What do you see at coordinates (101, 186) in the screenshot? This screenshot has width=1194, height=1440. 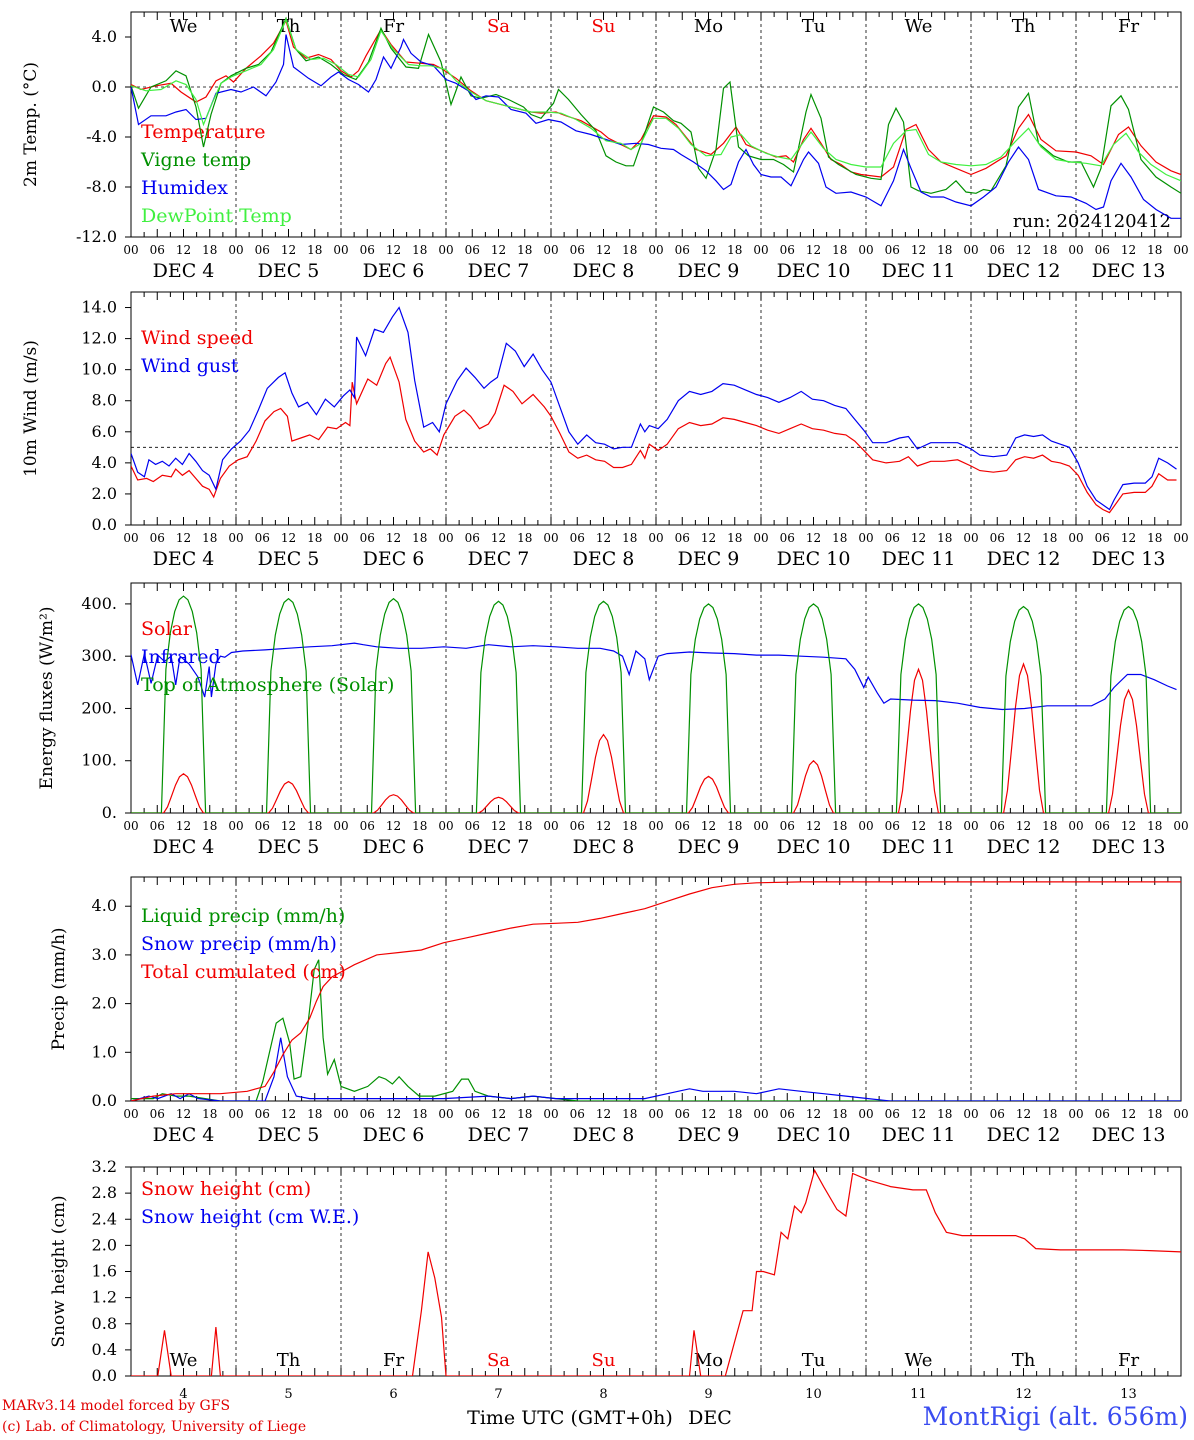 I see `y-tick-label: -8.0` at bounding box center [101, 186].